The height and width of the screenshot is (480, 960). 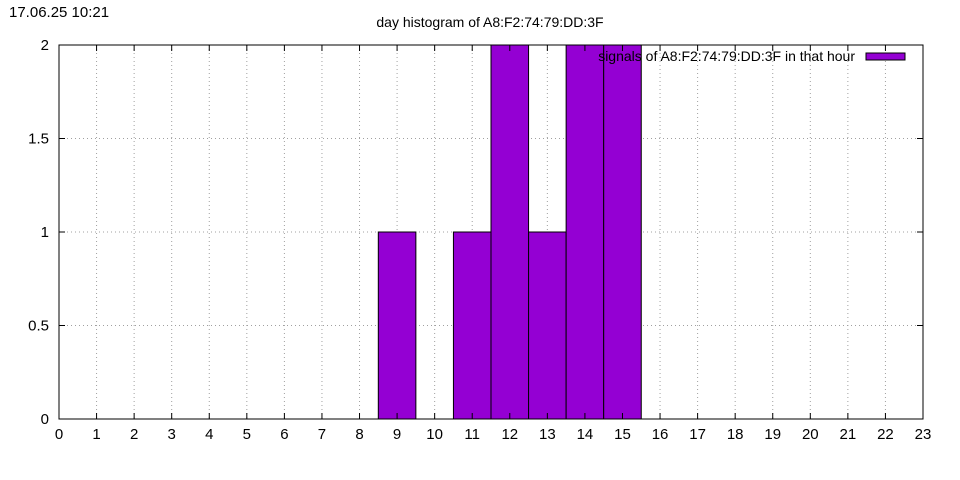 I want to click on x-tick-label: 3, so click(x=172, y=434).